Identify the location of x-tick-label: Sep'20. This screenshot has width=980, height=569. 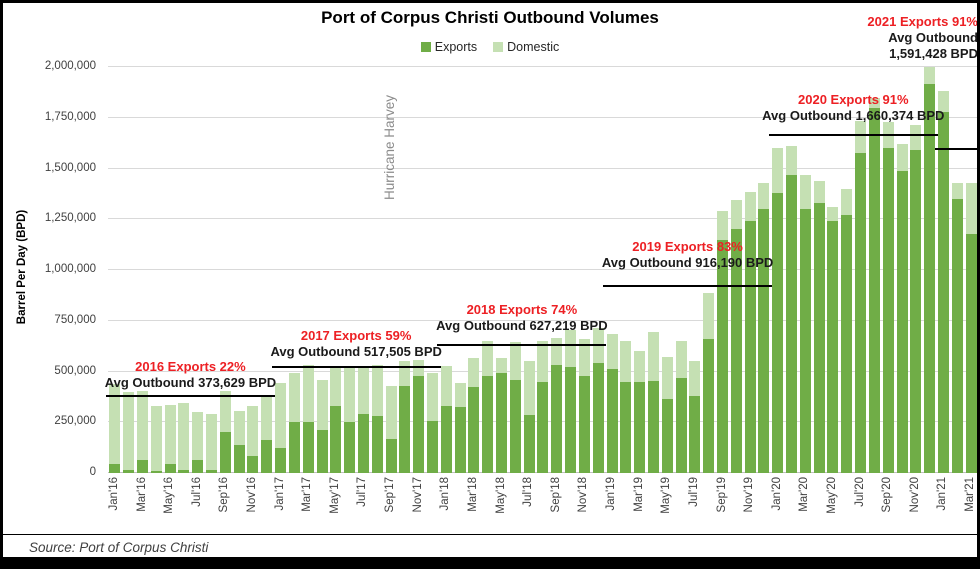
(887, 495).